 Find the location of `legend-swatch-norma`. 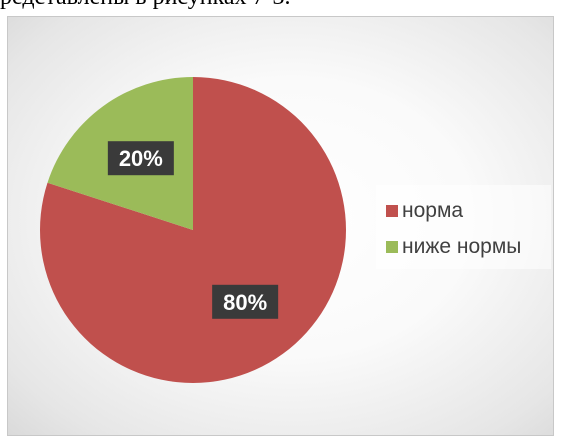

legend-swatch-norma is located at coordinates (392, 211).